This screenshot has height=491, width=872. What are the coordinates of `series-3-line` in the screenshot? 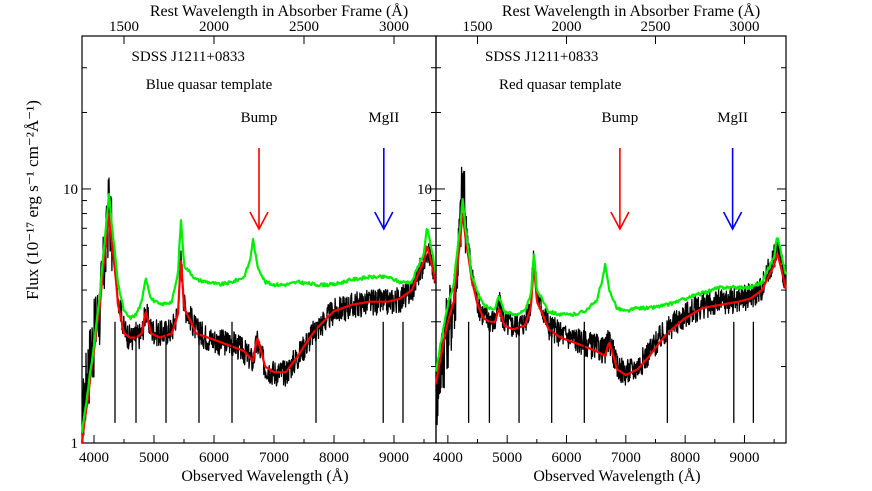 It's located at (610, 285).